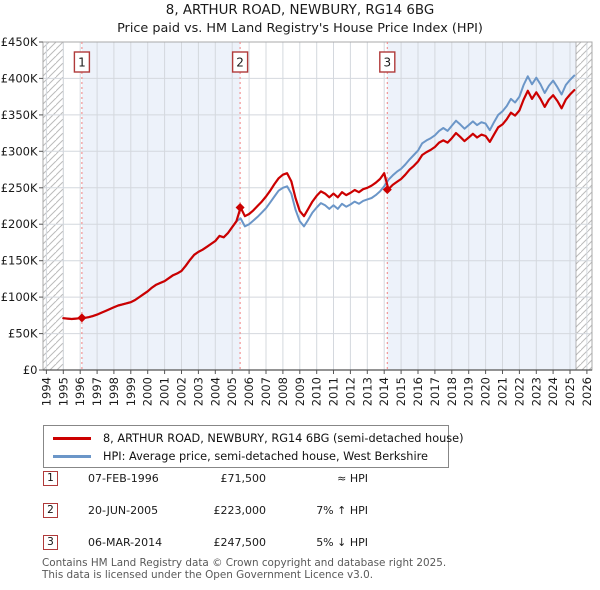  I want to click on transaction-row-3: 3 06-MAR-2014 £247,500 5% ↓ HPI, so click(208, 543).